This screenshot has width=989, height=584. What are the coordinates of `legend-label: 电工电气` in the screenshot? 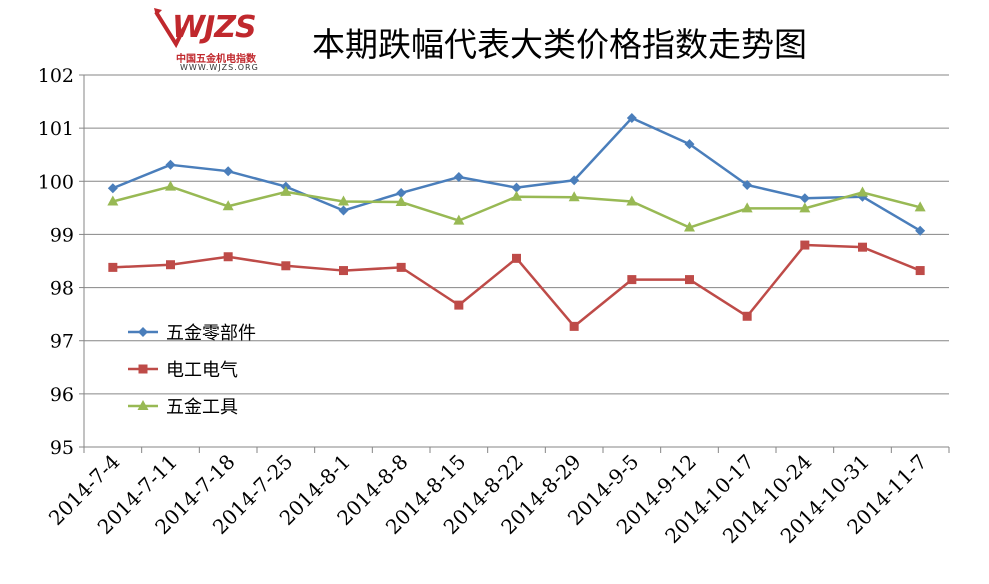 It's located at (202, 370).